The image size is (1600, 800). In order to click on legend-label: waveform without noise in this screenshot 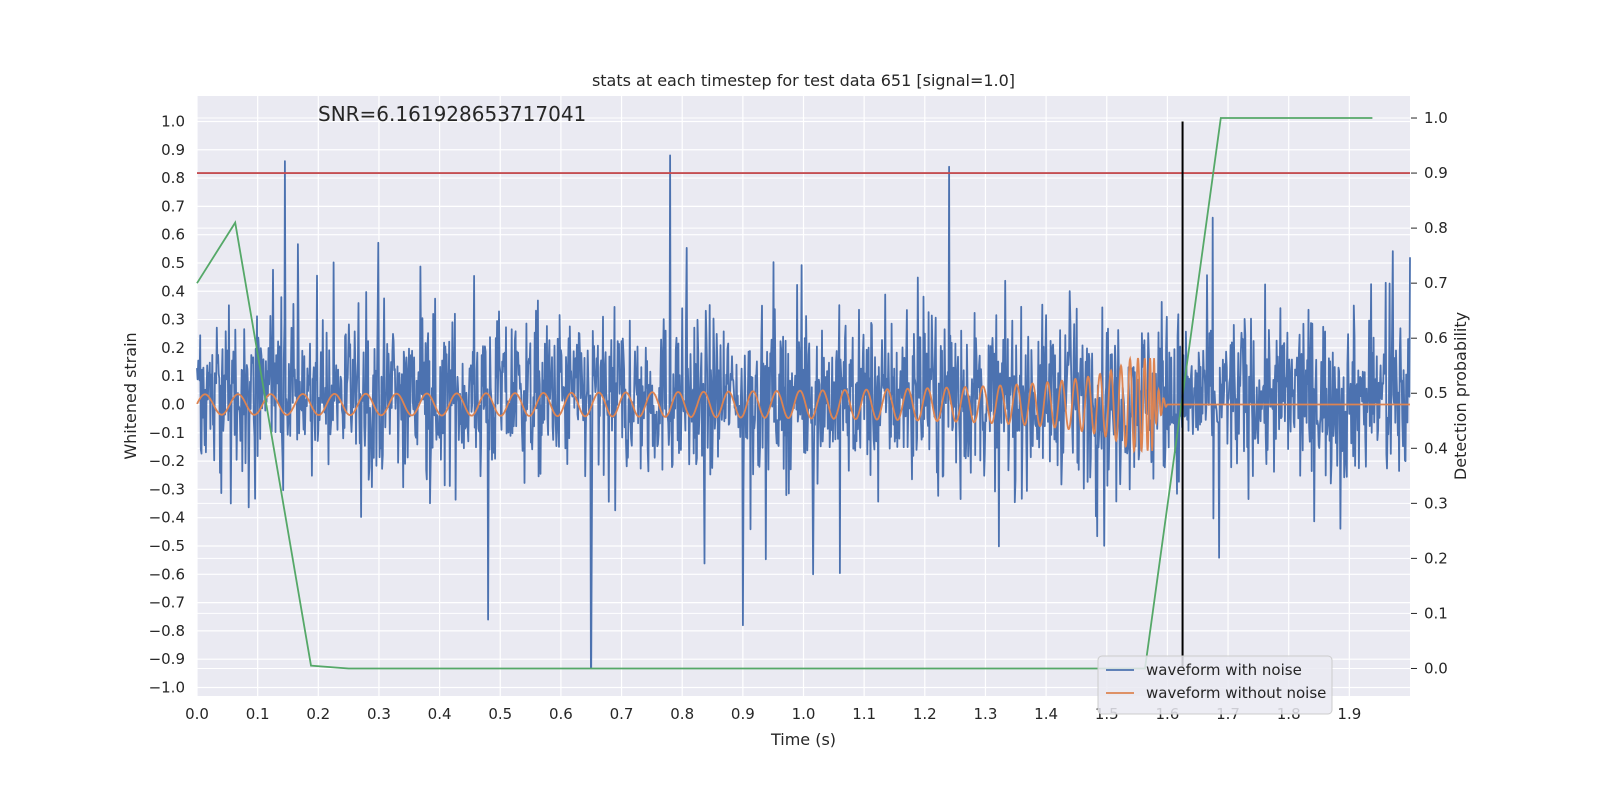, I will do `click(1236, 693)`.